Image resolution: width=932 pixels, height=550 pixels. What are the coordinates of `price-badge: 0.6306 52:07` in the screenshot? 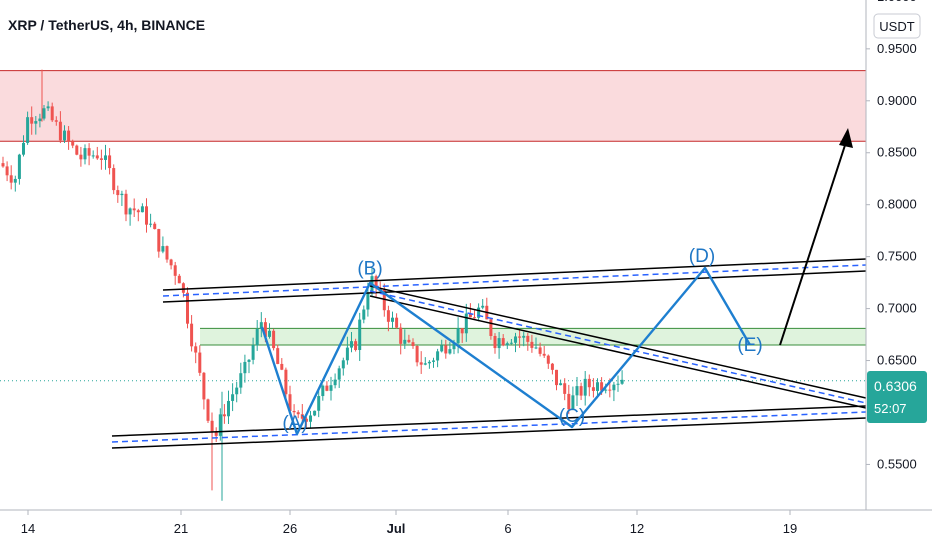 It's located at (897, 397).